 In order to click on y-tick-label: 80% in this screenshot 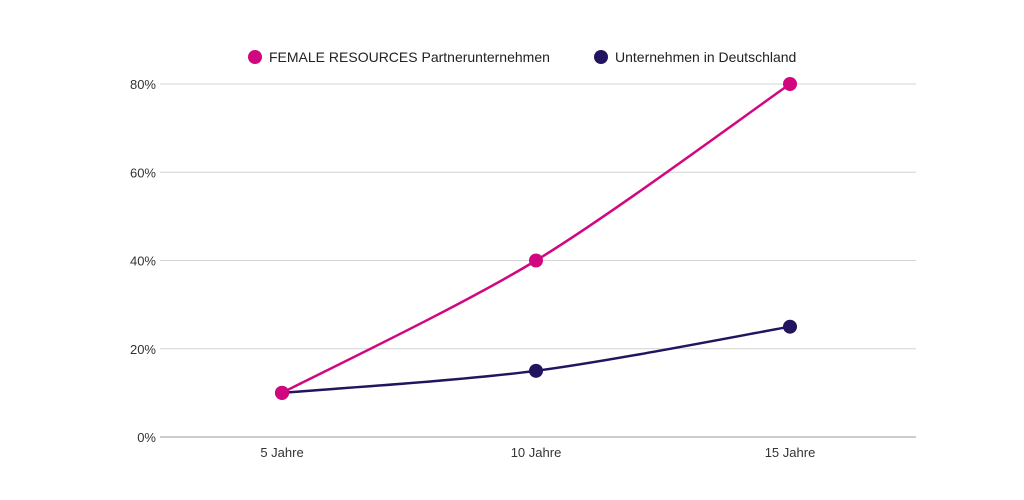, I will do `click(143, 84)`.